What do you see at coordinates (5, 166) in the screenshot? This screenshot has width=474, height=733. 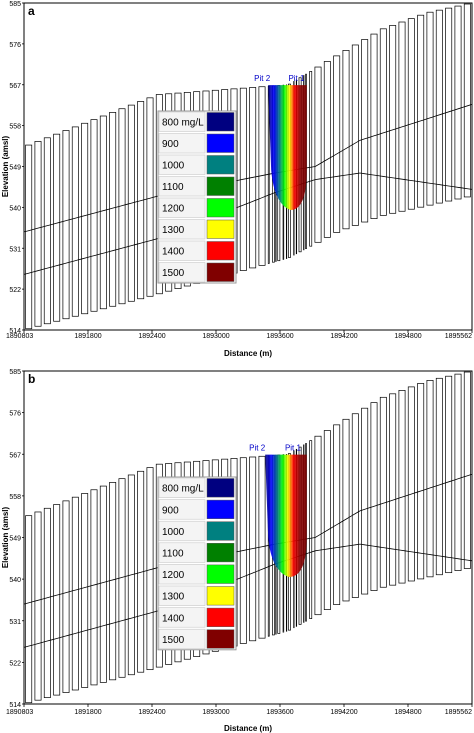 I see `y-axis-label: Elevation (amsl)` at bounding box center [5, 166].